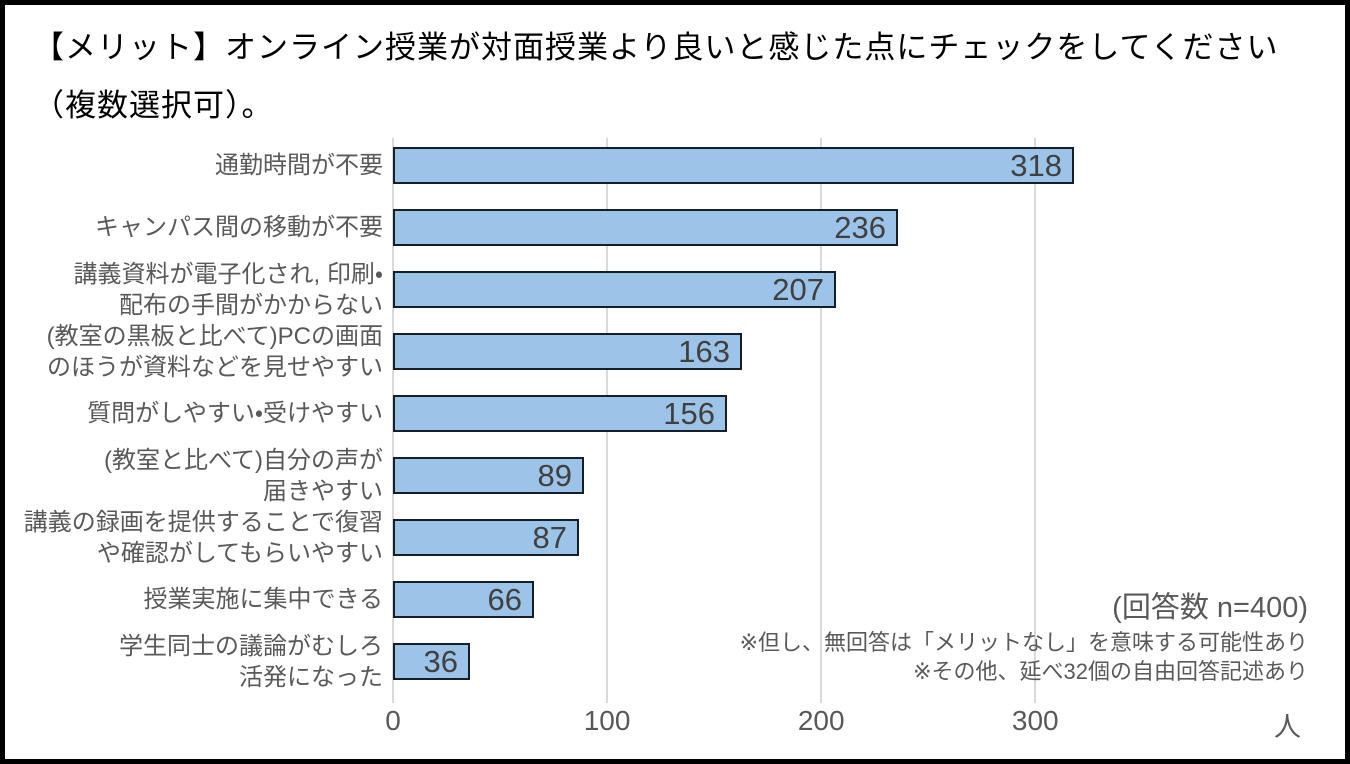 The image size is (1350, 764). What do you see at coordinates (198, 165) in the screenshot?
I see `category-label: 通勤時間が不要` at bounding box center [198, 165].